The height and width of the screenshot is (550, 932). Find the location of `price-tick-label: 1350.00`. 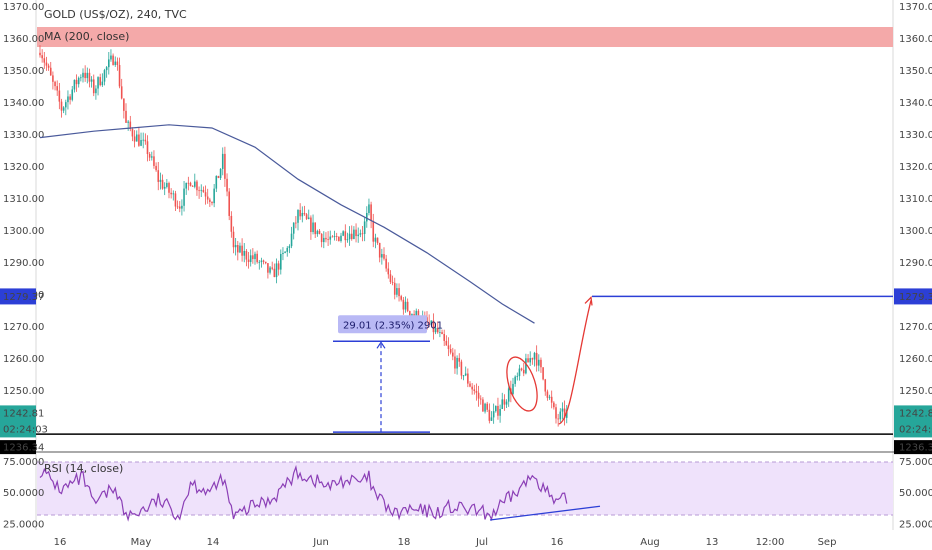

price-tick-label: 1350.00 is located at coordinates (915, 71).